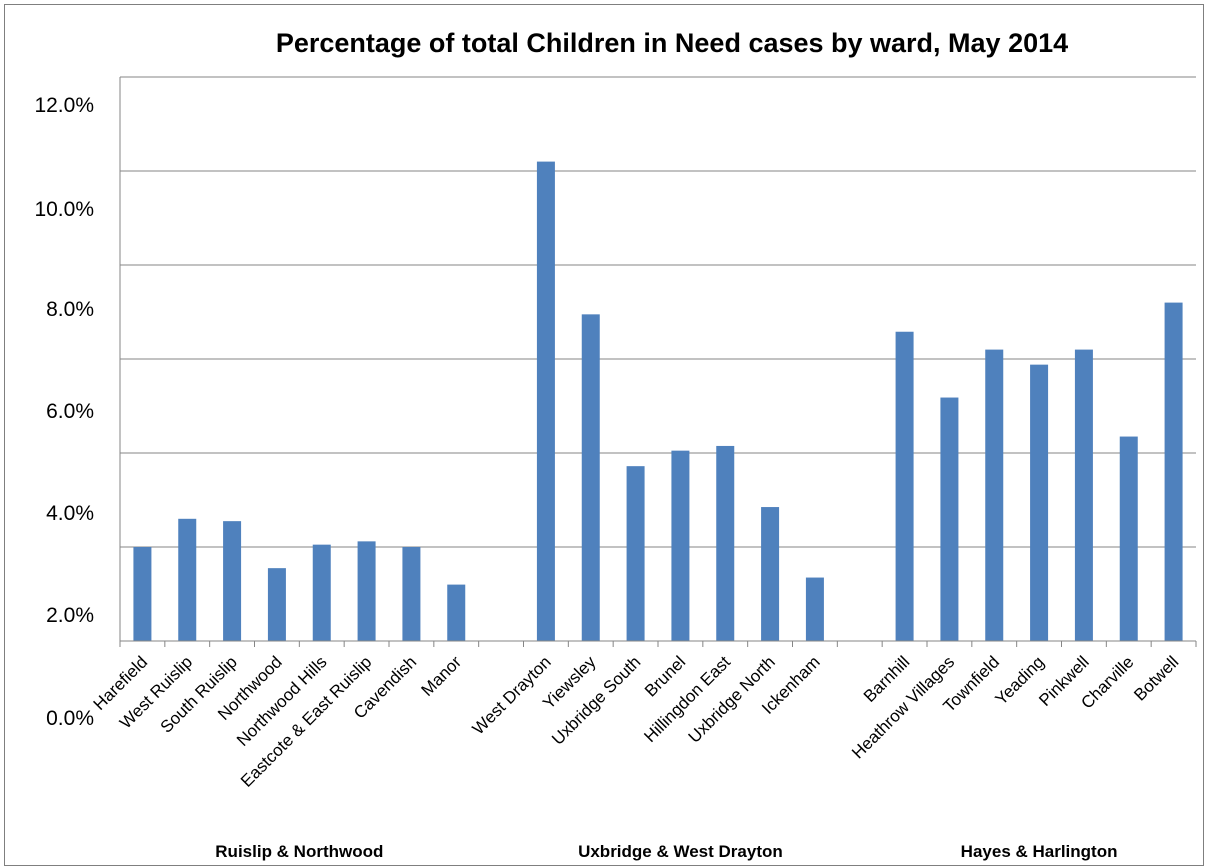 Image resolution: width=1208 pixels, height=868 pixels. What do you see at coordinates (680, 851) in the screenshot?
I see `group-label: Uxbridge & West Drayton` at bounding box center [680, 851].